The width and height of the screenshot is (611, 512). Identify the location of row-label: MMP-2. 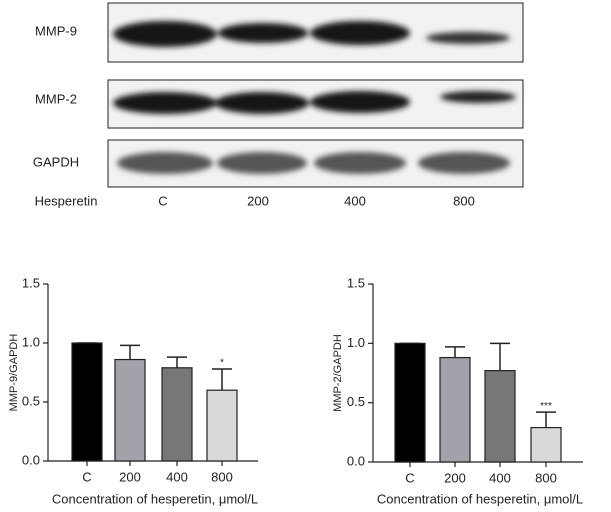
(56, 98).